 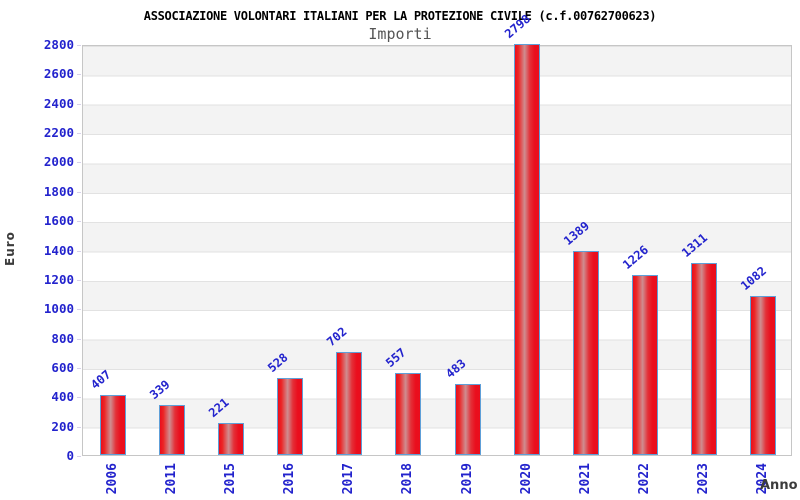 I want to click on x-axis-title: Anno, so click(x=779, y=485).